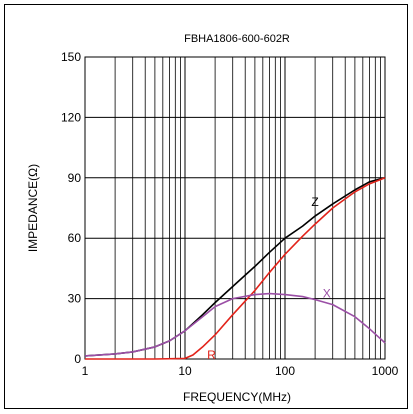 Image resolution: width=413 pixels, height=414 pixels. What do you see at coordinates (71, 57) in the screenshot?
I see `y-tick-label: 150` at bounding box center [71, 57].